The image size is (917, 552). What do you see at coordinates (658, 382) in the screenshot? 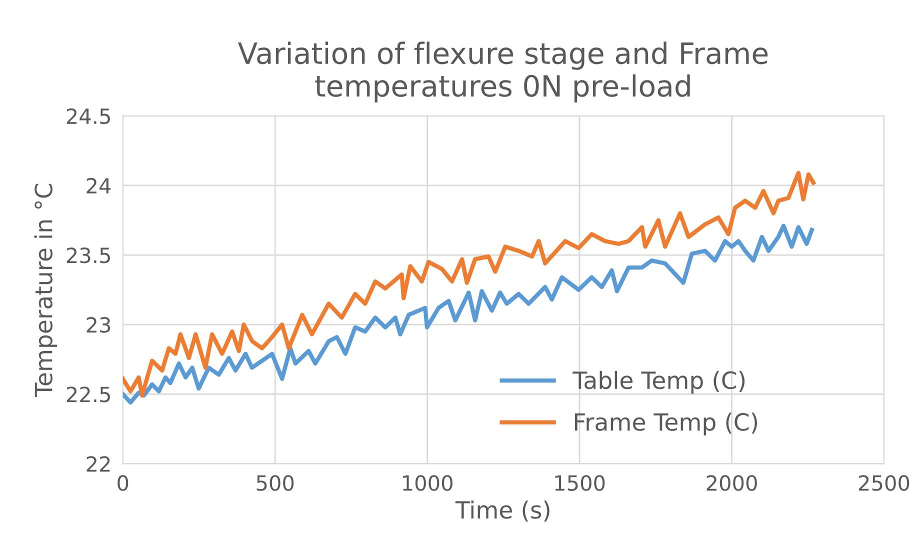
I see `legend-label: Table Temp (C)` at bounding box center [658, 382].